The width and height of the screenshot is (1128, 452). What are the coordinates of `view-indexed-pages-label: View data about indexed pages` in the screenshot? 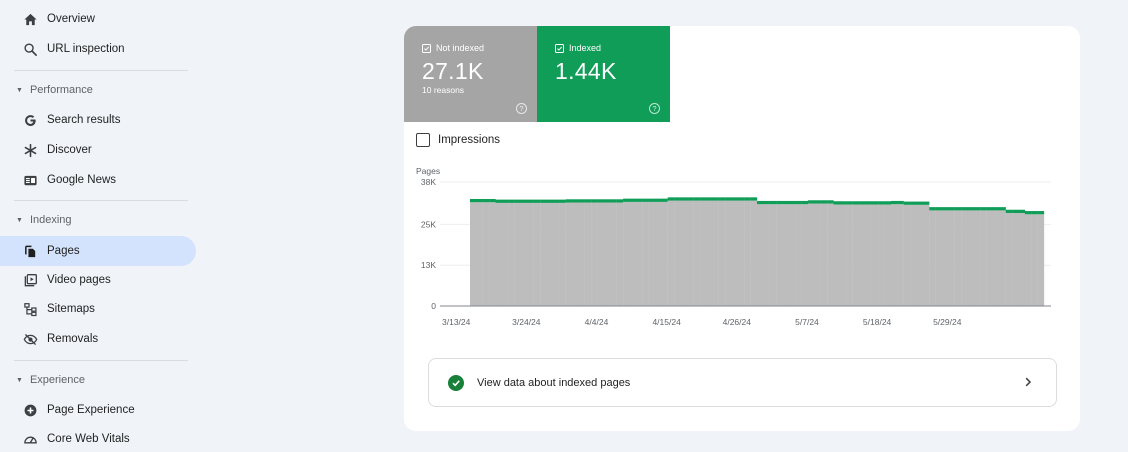 It's located at (554, 382).